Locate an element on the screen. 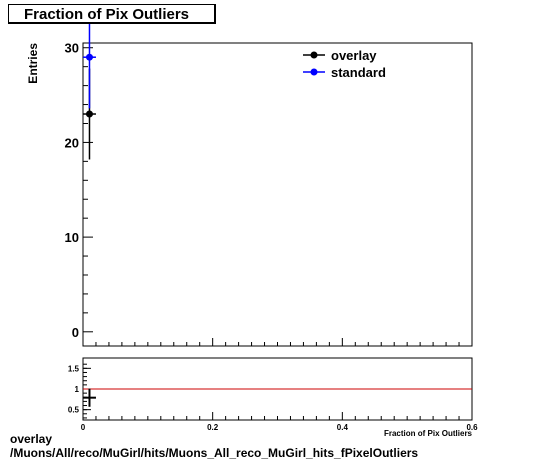 The image size is (546, 462). title-box is located at coordinates (112, 14).